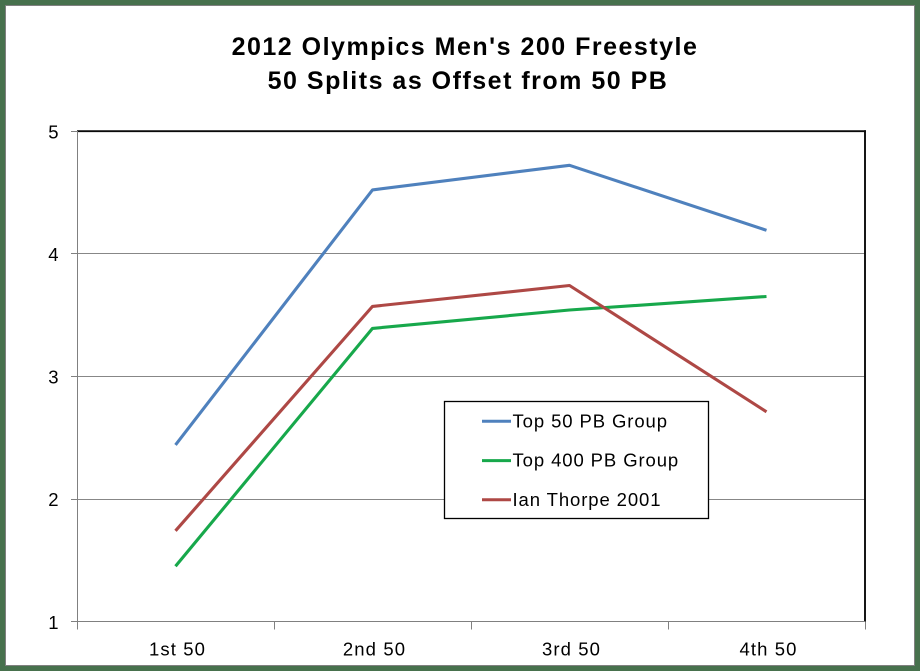 The width and height of the screenshot is (920, 671). Describe the element at coordinates (53, 499) in the screenshot. I see `svg-text: 2` at that location.